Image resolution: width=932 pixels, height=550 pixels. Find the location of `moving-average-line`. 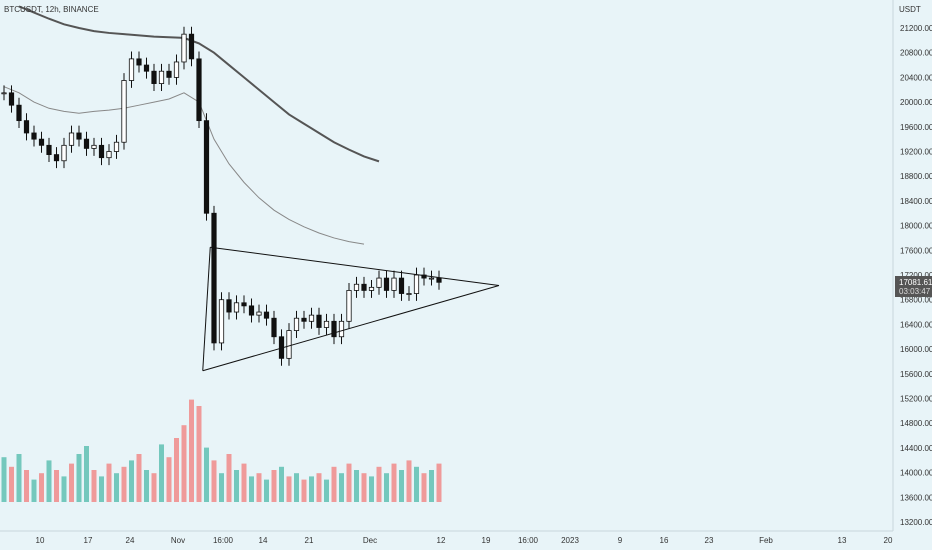

moving-average-line is located at coordinates (199, 84).